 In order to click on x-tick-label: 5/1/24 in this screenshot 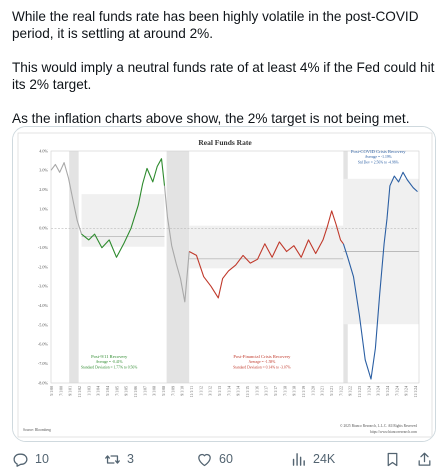, I will do `click(388, 391)`.